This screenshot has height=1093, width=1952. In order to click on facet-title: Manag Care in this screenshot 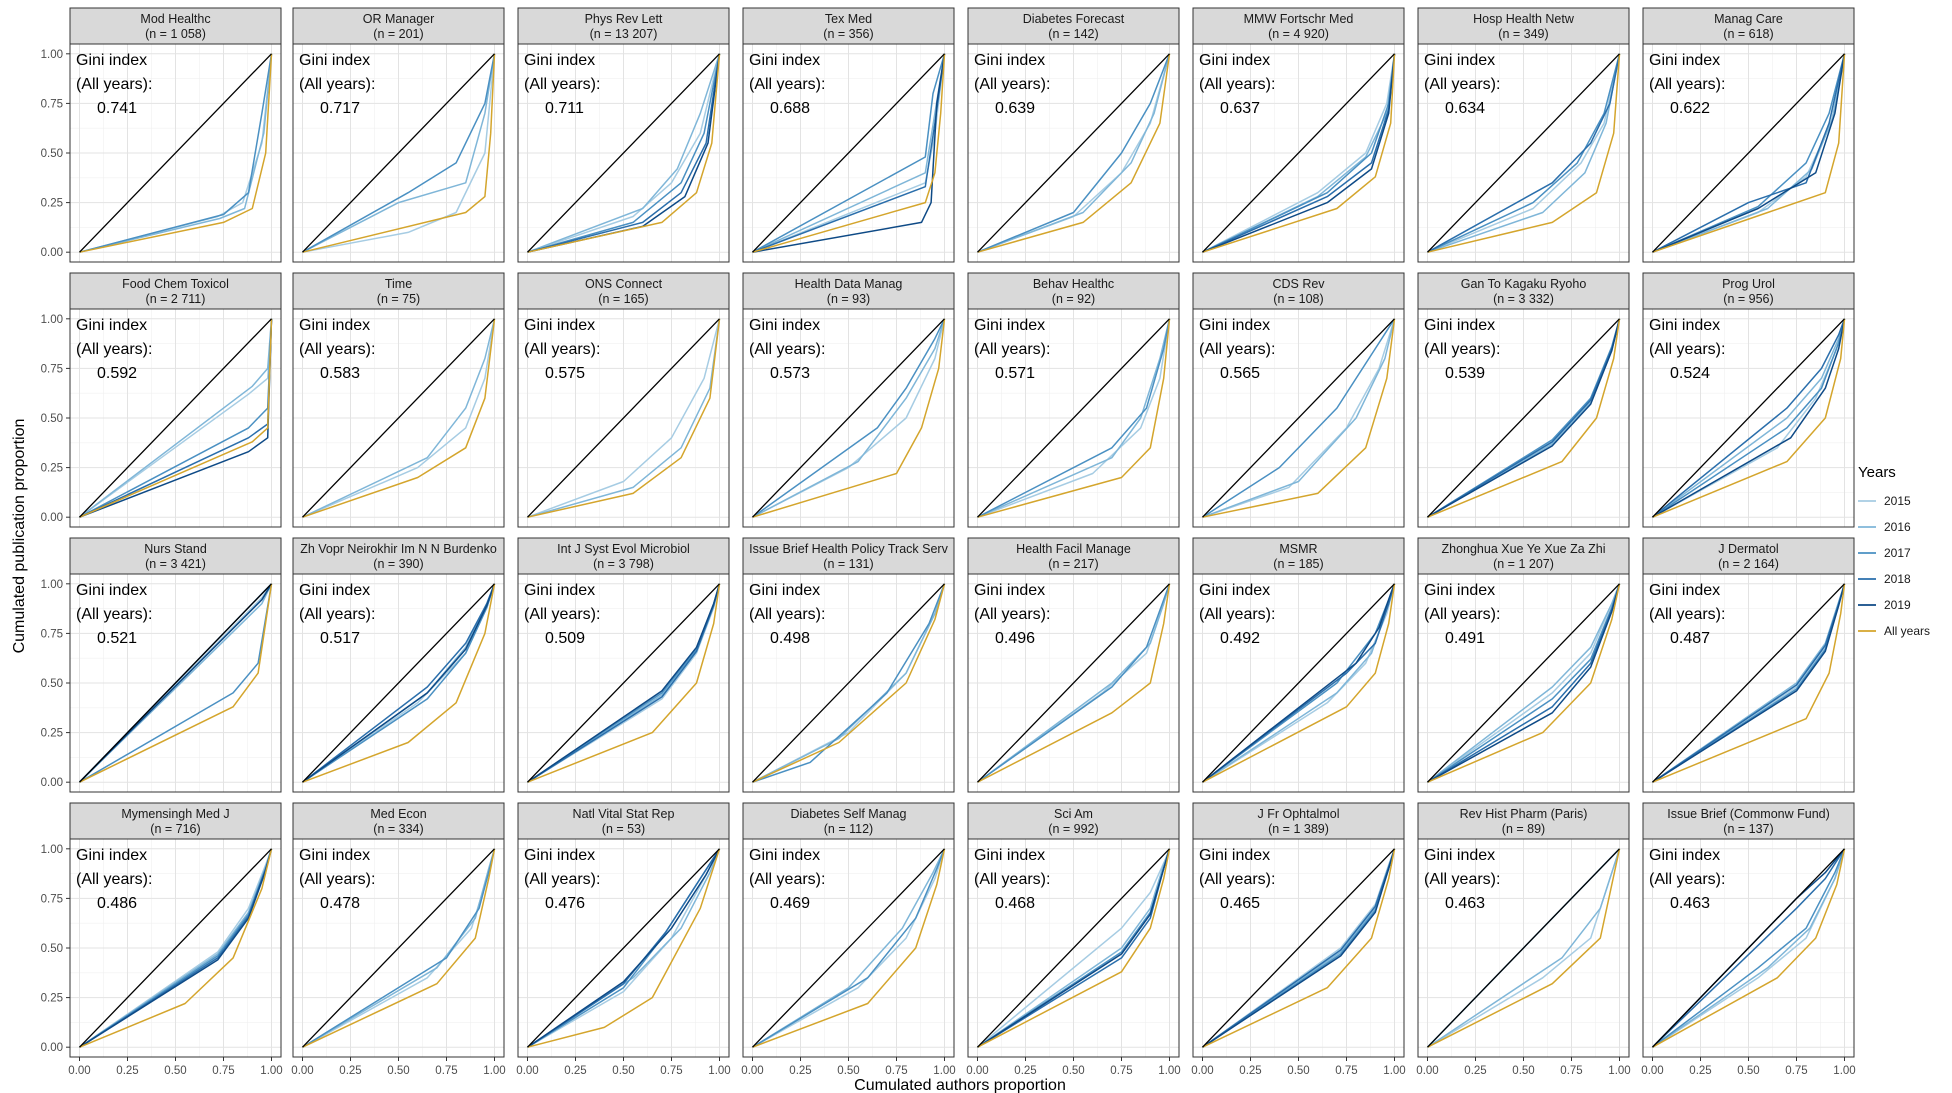, I will do `click(1748, 19)`.